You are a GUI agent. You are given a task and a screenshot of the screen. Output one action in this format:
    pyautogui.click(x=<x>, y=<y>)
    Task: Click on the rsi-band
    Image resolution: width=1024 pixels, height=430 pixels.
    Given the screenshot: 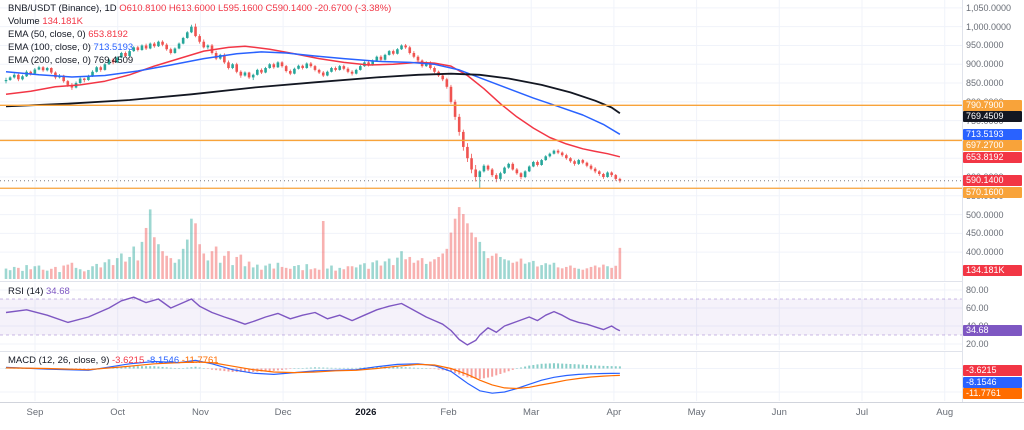 What is the action you would take?
    pyautogui.click(x=481, y=317)
    